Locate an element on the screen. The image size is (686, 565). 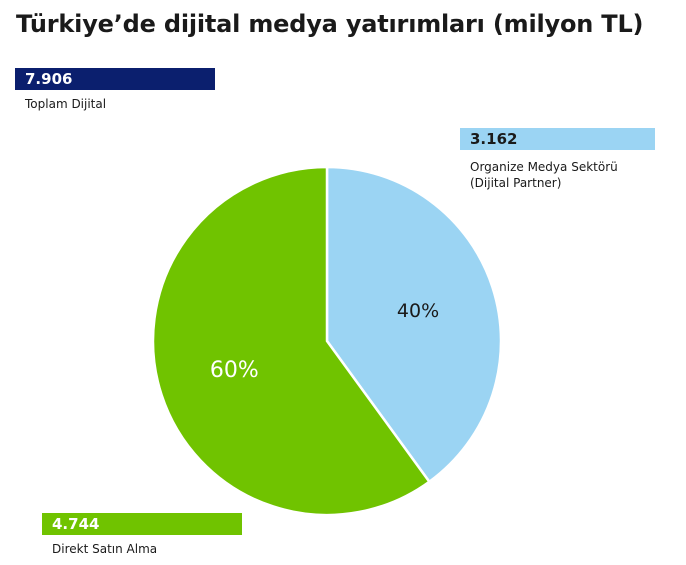
total-value-bar: 7.906 is located at coordinates (115, 79).